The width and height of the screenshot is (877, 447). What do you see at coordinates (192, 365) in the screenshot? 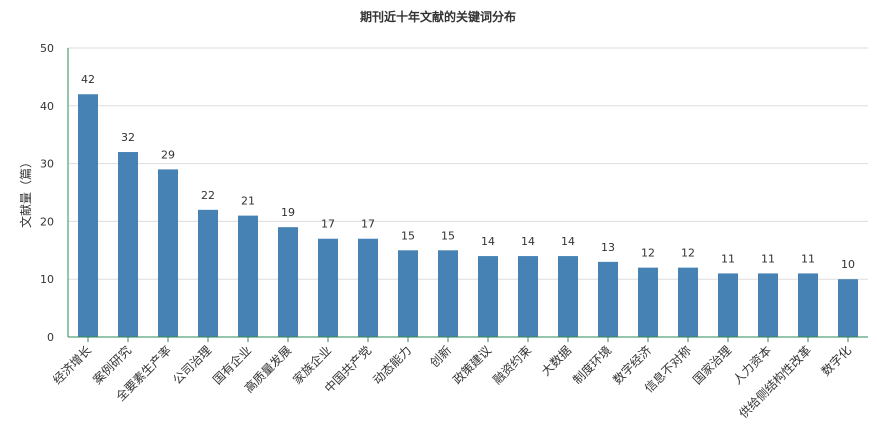
I see `x-tick-label: 公司治理` at bounding box center [192, 365].